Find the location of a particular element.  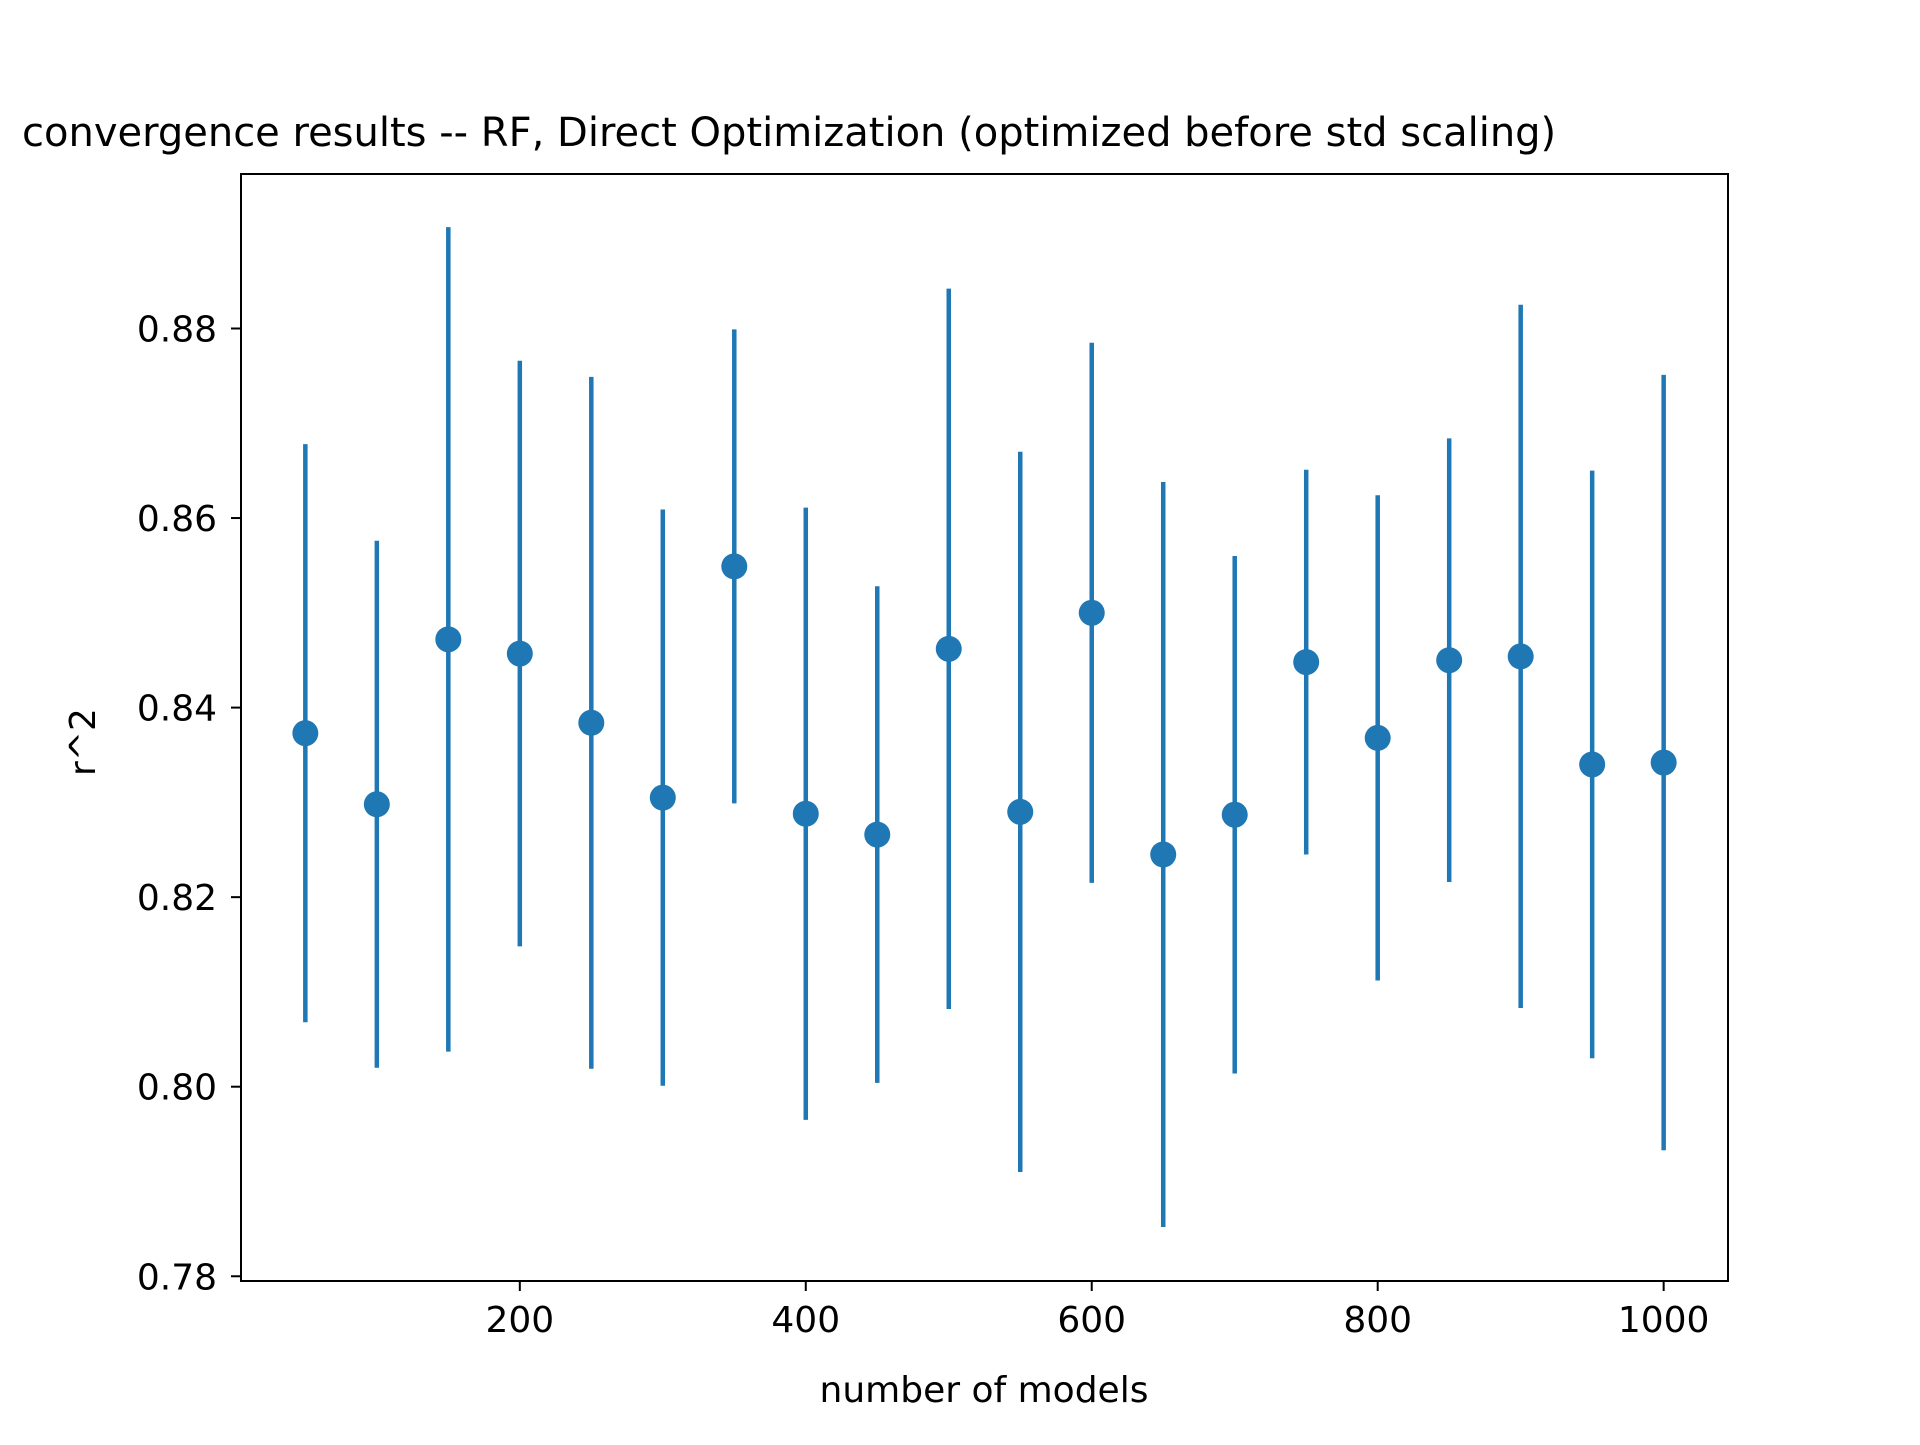

x-axis: 200 400 600 800 1000 is located at coordinates (1097, 1311).